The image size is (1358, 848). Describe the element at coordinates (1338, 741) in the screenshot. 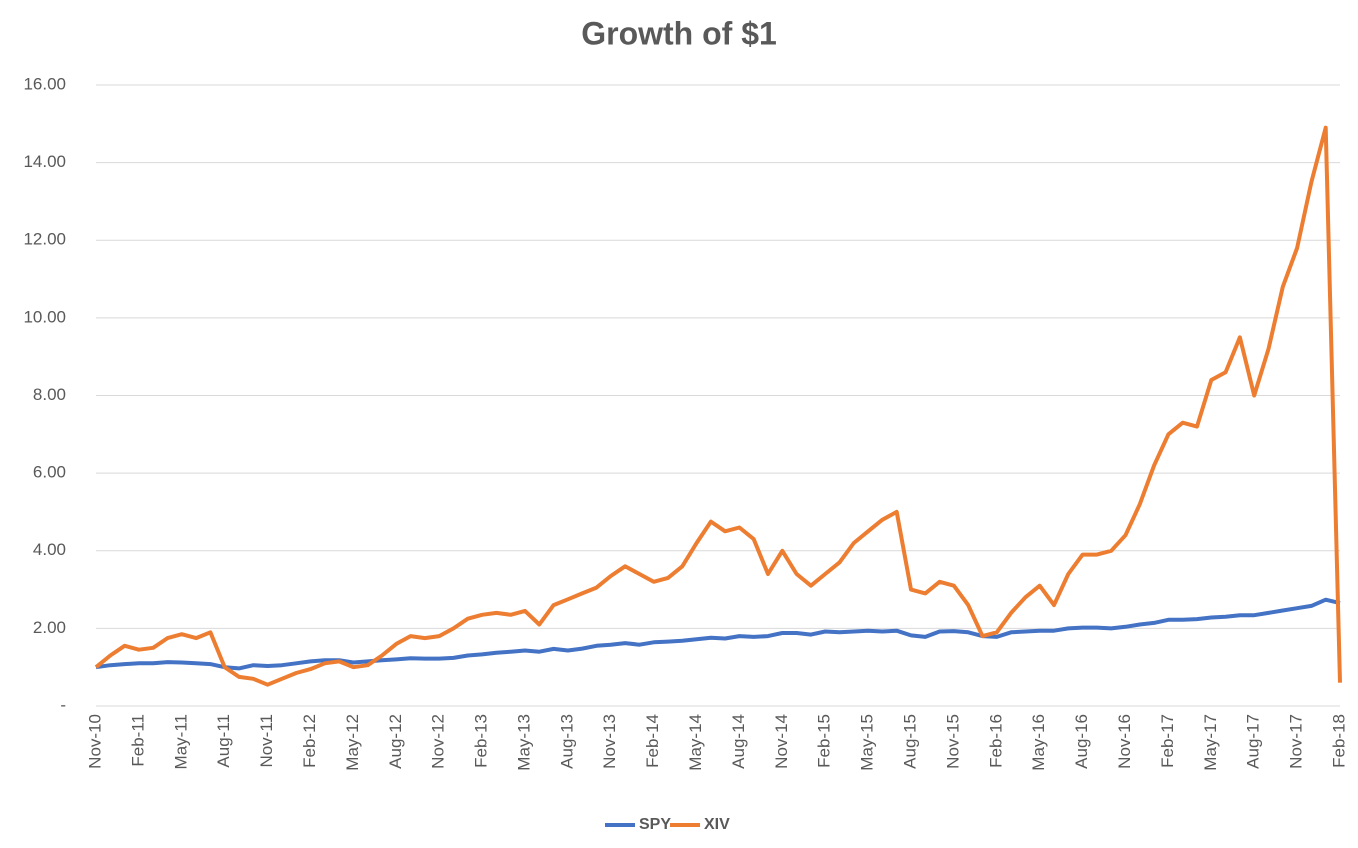

I see `x-tick-label: Feb-18` at that location.